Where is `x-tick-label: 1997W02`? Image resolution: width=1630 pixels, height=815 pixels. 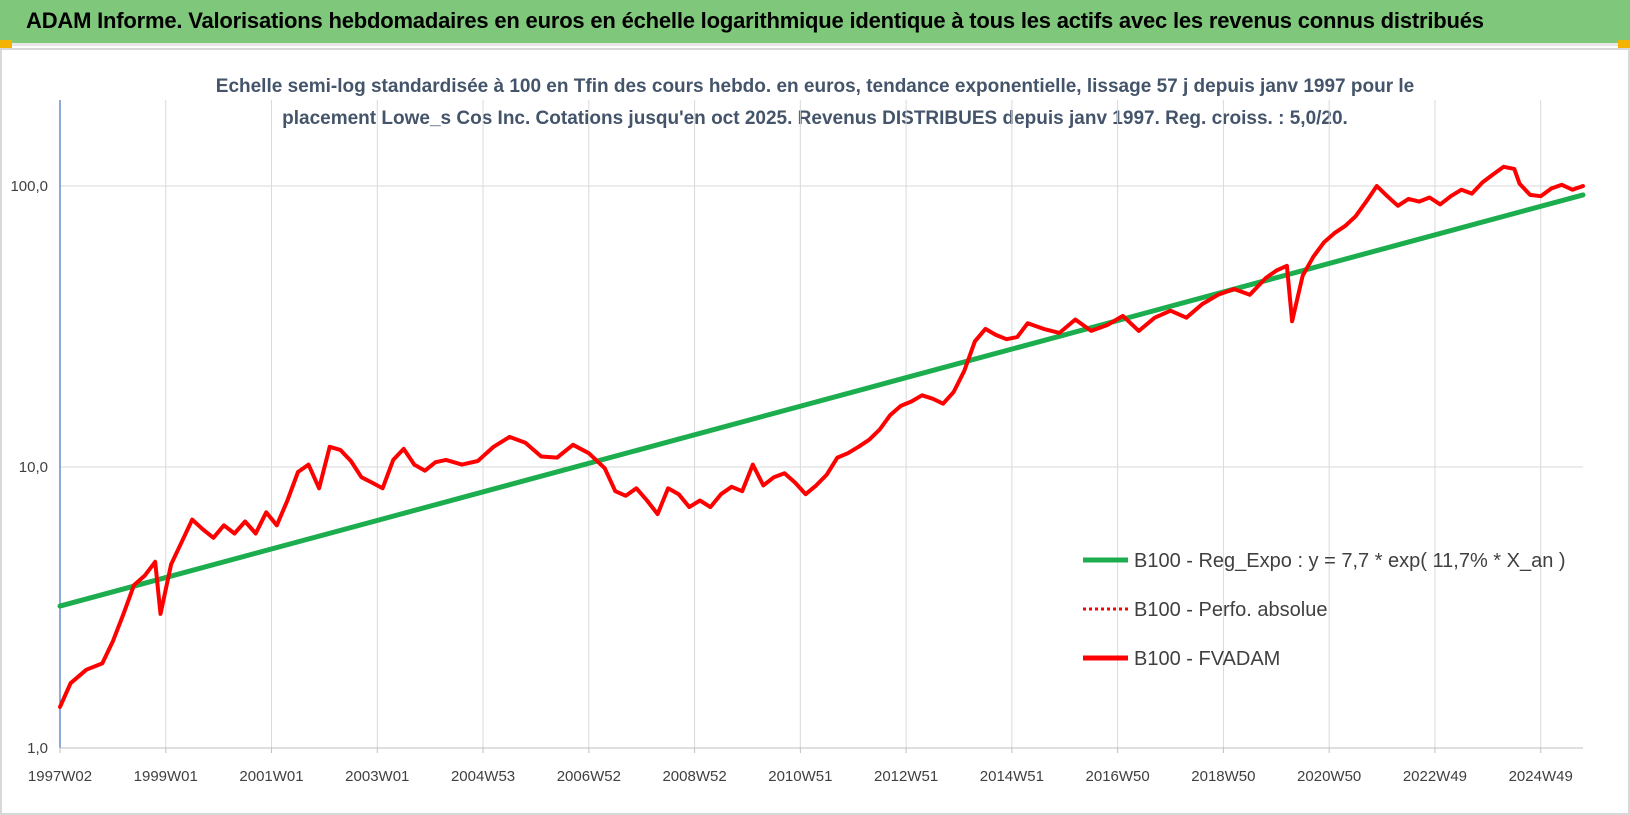 x-tick-label: 1997W02 is located at coordinates (60, 776).